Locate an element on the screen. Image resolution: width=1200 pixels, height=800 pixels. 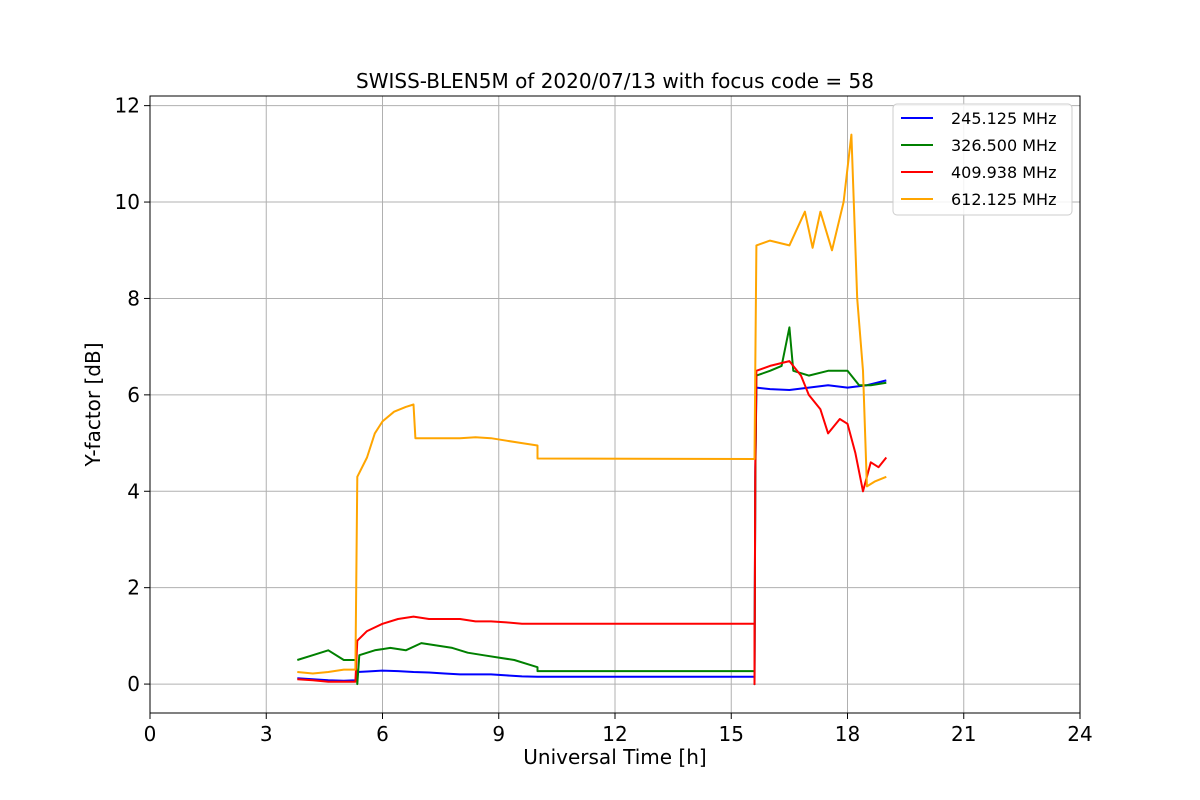
x-tick-label: 21 is located at coordinates (963, 734).